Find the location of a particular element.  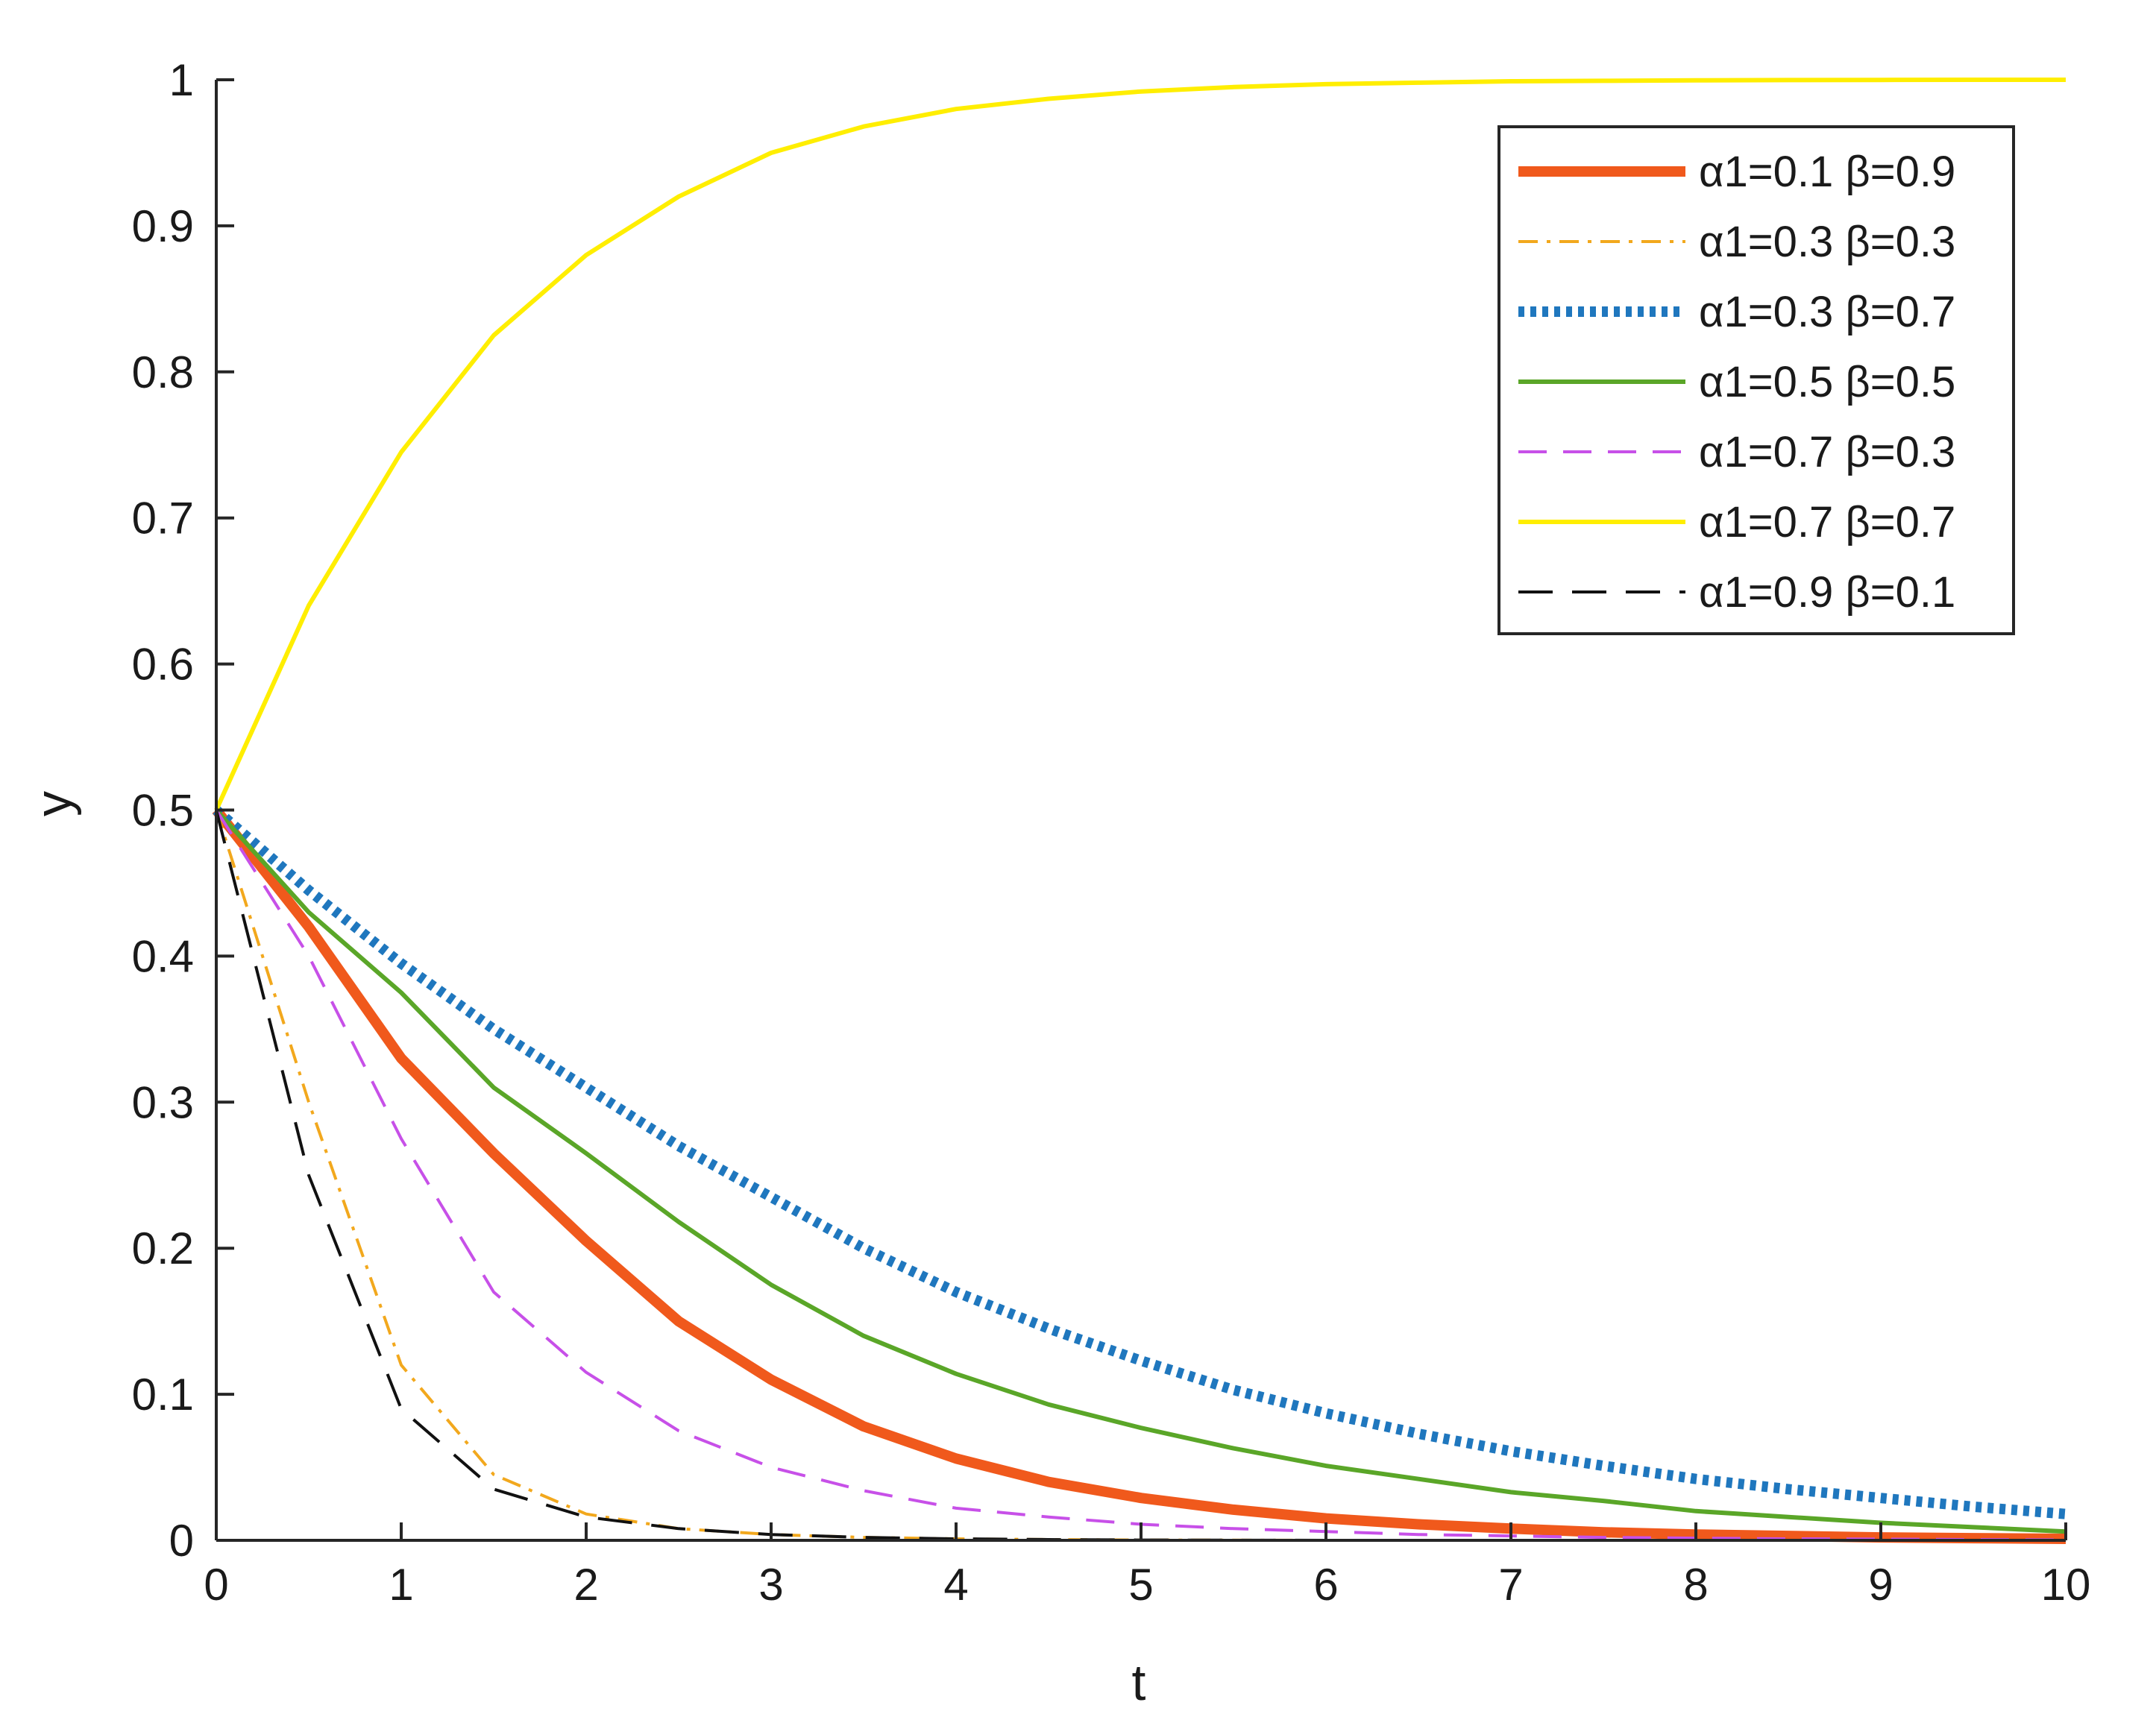

x-tick-label: 0 is located at coordinates (216, 1585).